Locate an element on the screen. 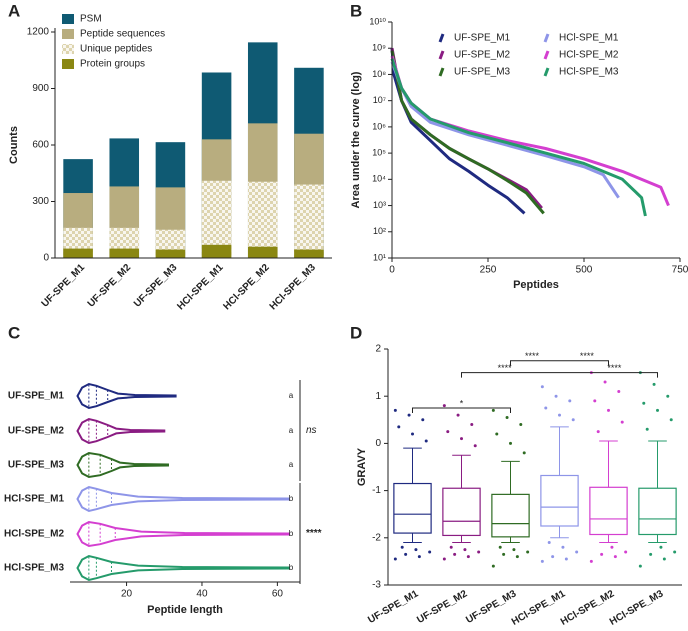 The width and height of the screenshot is (688, 631). y-axis-title: Counts is located at coordinates (14, 145).